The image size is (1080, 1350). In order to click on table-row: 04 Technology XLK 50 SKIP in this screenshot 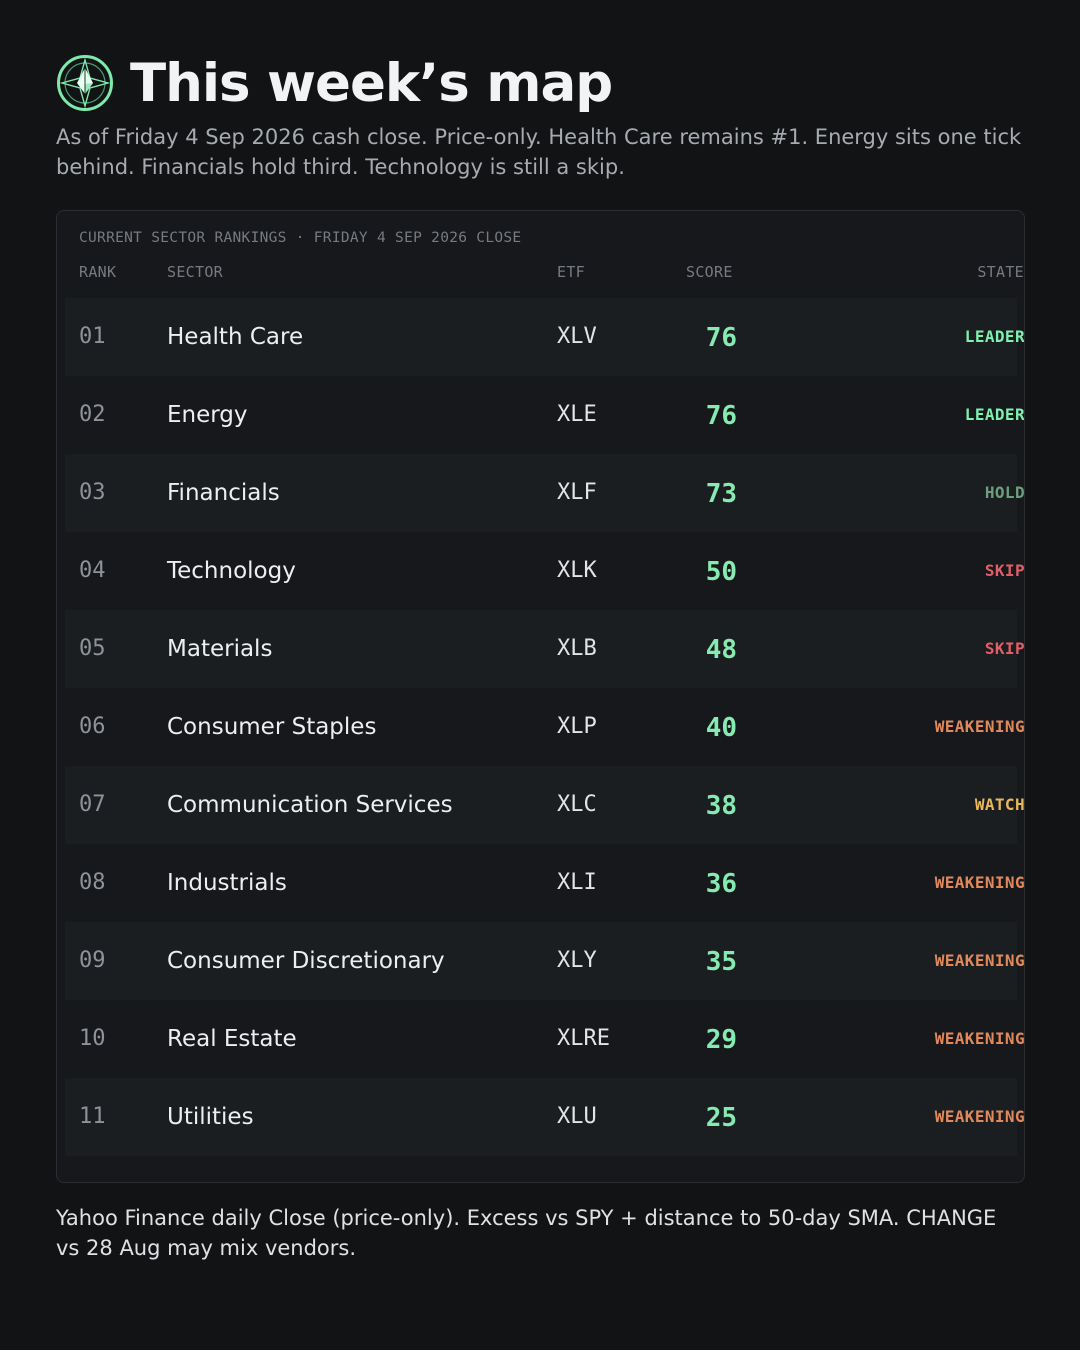, I will do `click(544, 571)`.